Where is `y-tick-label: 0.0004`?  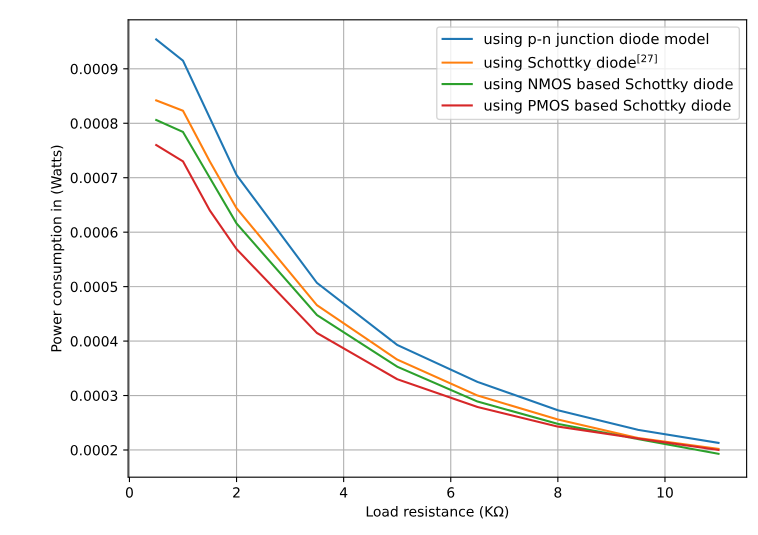
y-tick-label: 0.0004 is located at coordinates (94, 341).